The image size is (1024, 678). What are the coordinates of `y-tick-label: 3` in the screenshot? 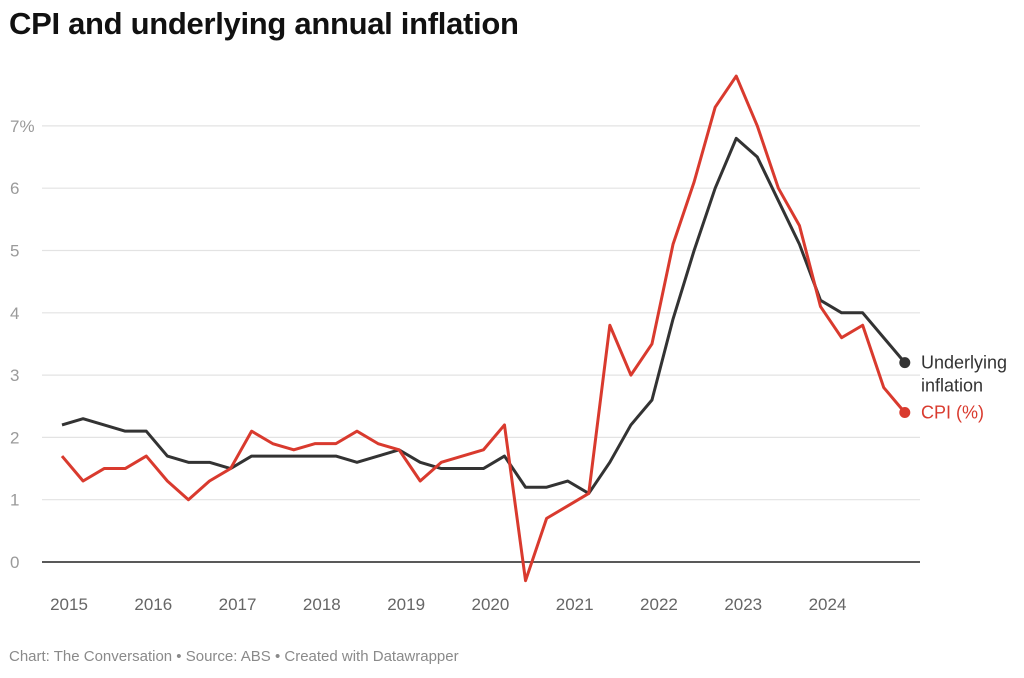 It's located at (14, 375).